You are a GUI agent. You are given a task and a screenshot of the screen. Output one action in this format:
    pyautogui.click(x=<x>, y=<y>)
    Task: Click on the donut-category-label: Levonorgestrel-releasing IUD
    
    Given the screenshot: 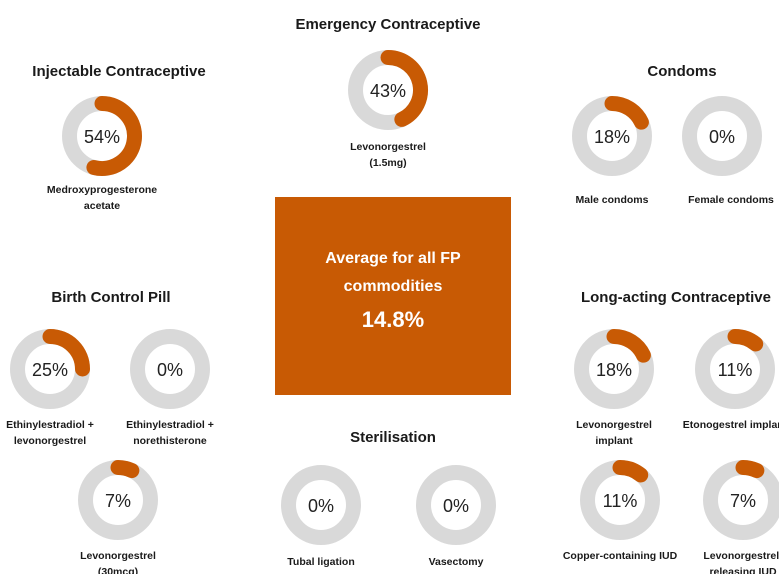 What is the action you would take?
    pyautogui.click(x=741, y=562)
    